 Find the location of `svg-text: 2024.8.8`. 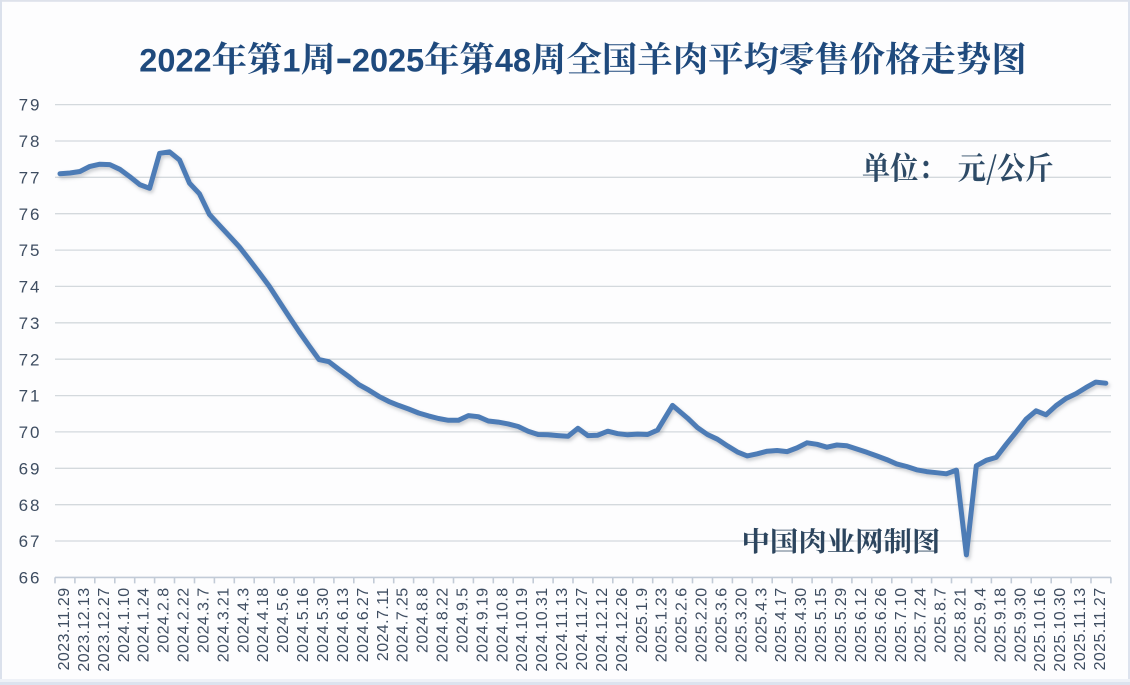

svg-text: 2024.8.8 is located at coordinates (423, 620).